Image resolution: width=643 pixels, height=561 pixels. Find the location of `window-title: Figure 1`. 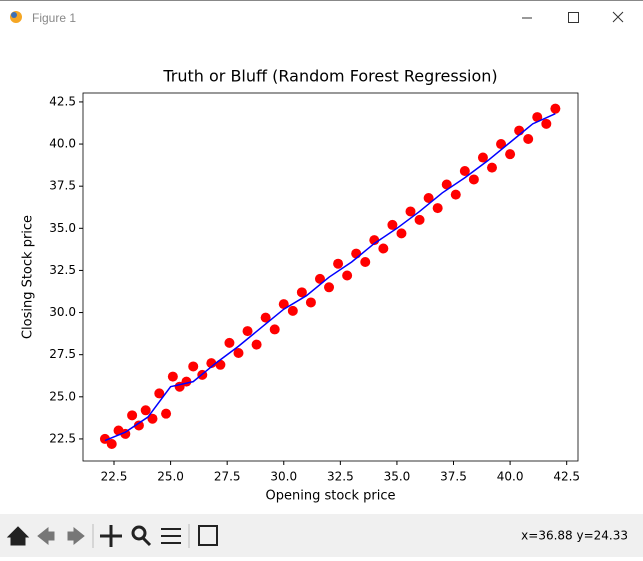

window-title: Figure 1 is located at coordinates (54, 18).